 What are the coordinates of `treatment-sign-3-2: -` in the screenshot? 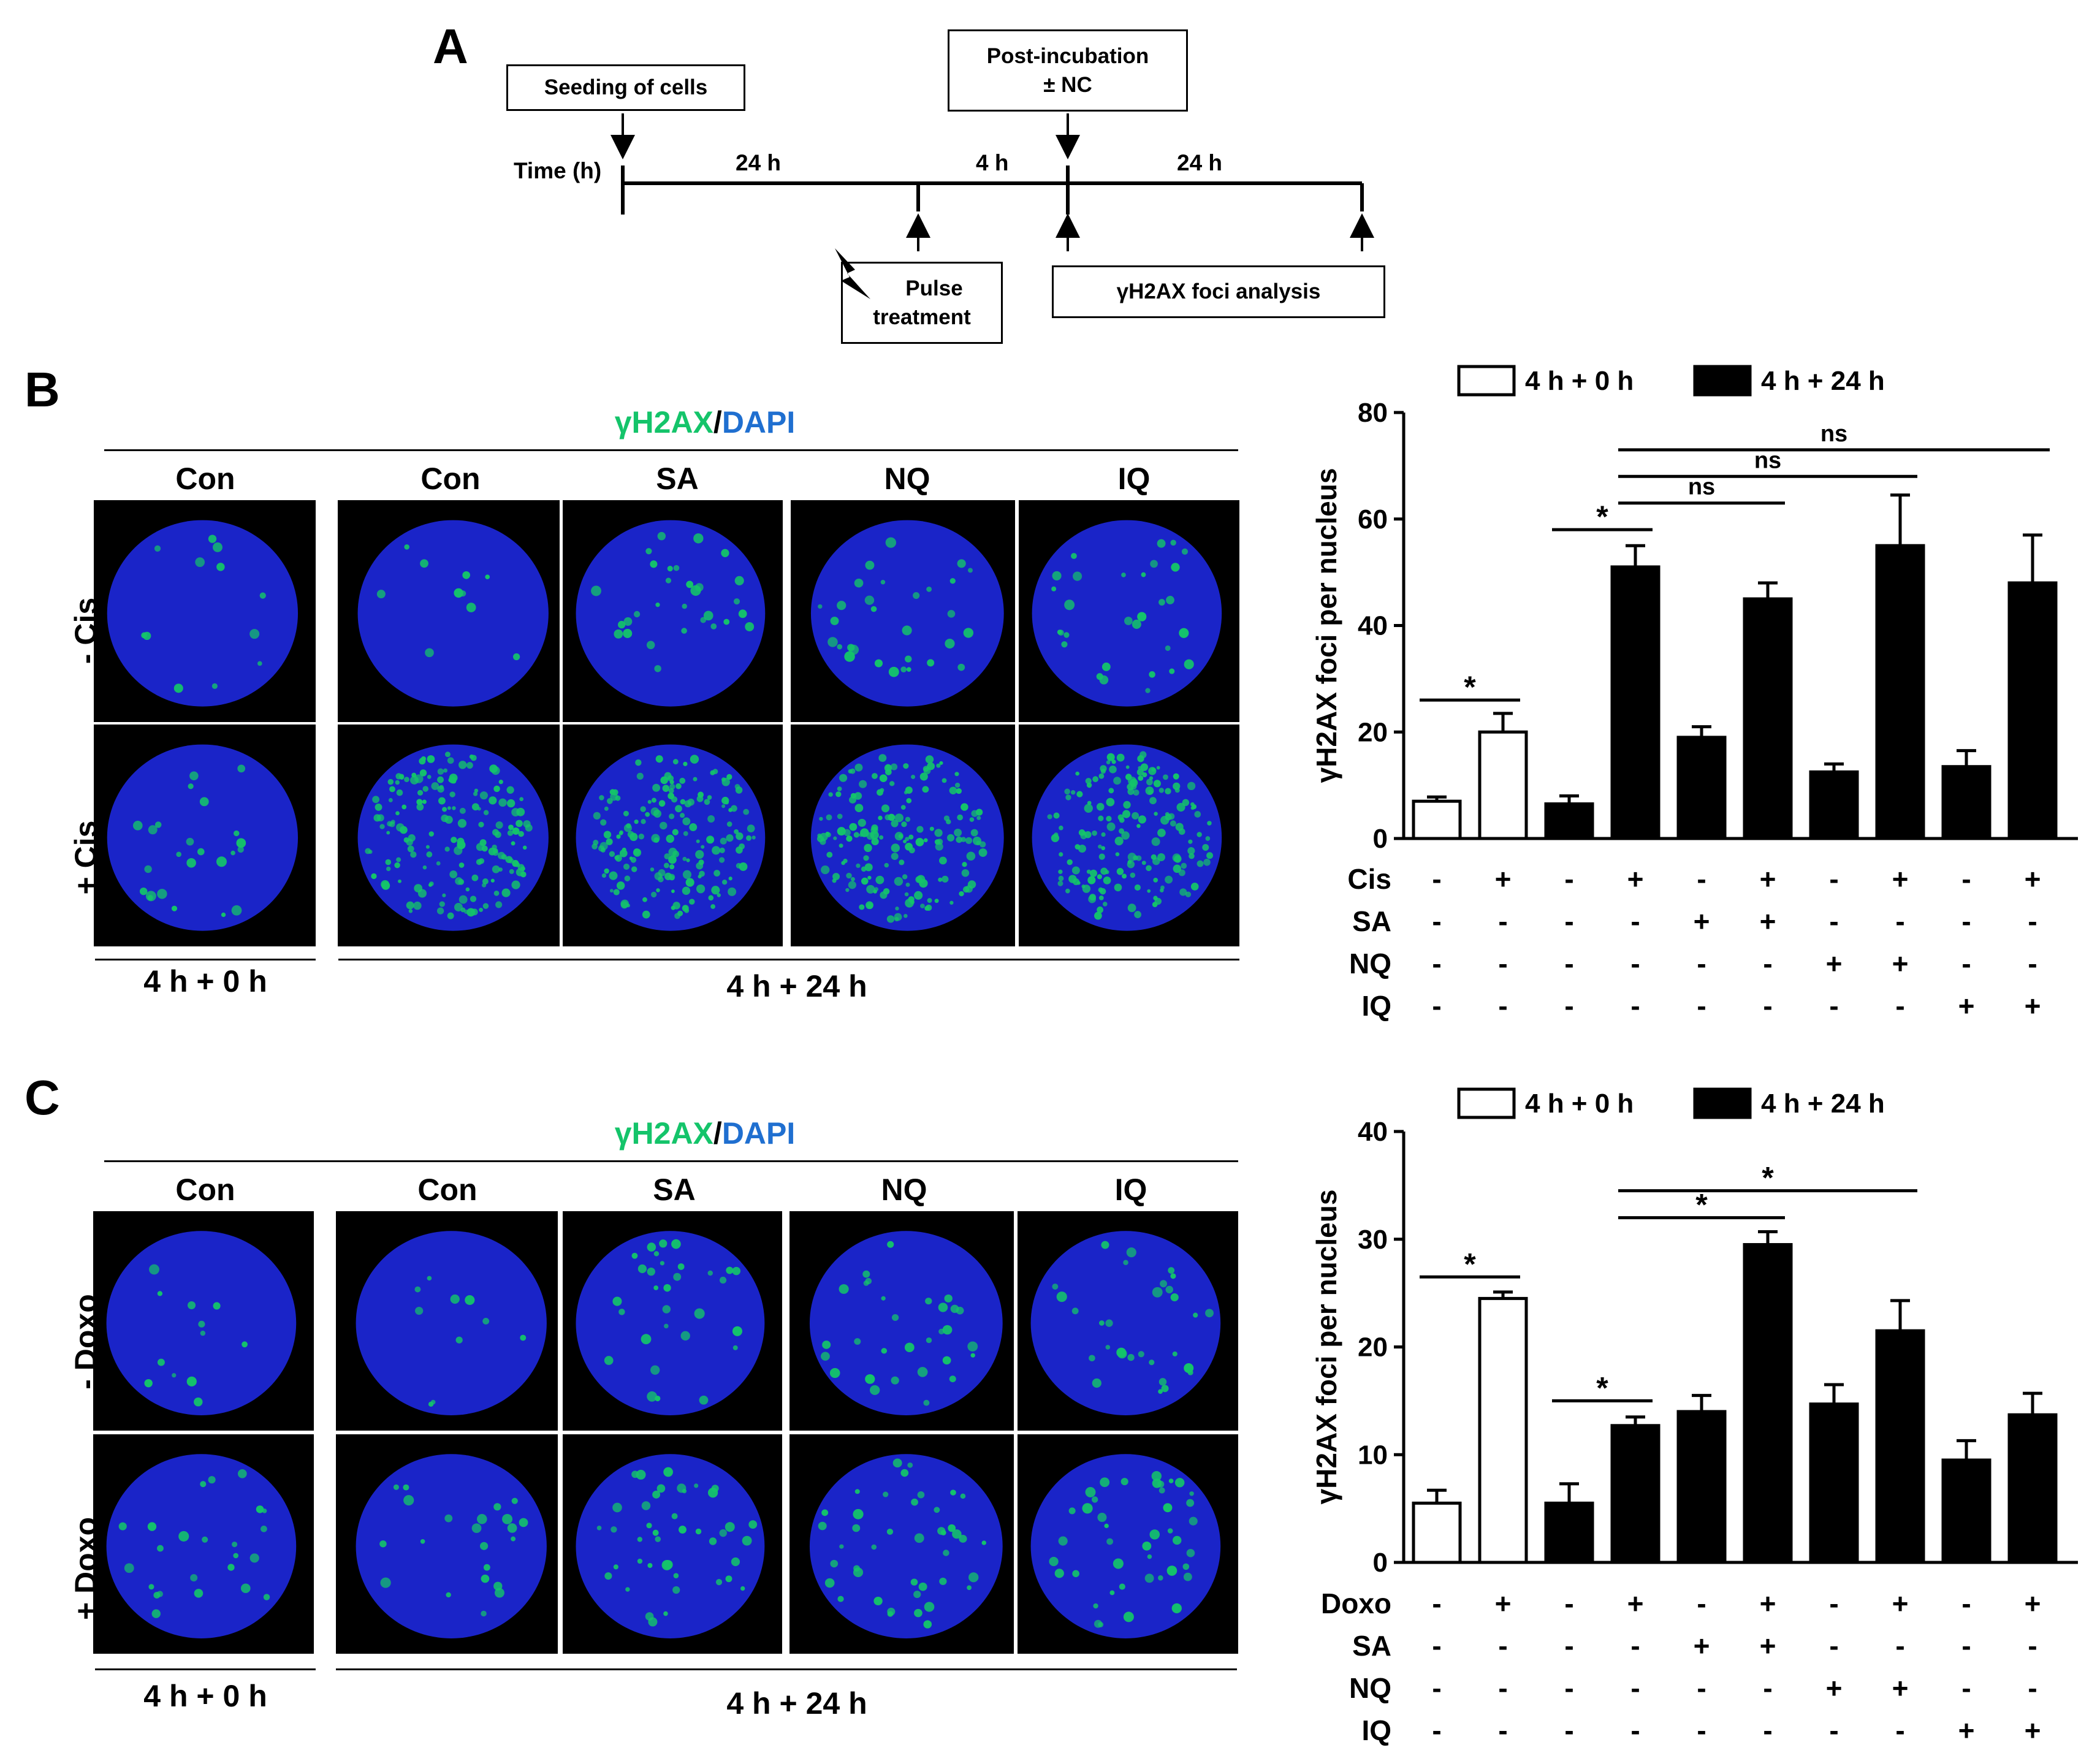 It's located at (1569, 1006).